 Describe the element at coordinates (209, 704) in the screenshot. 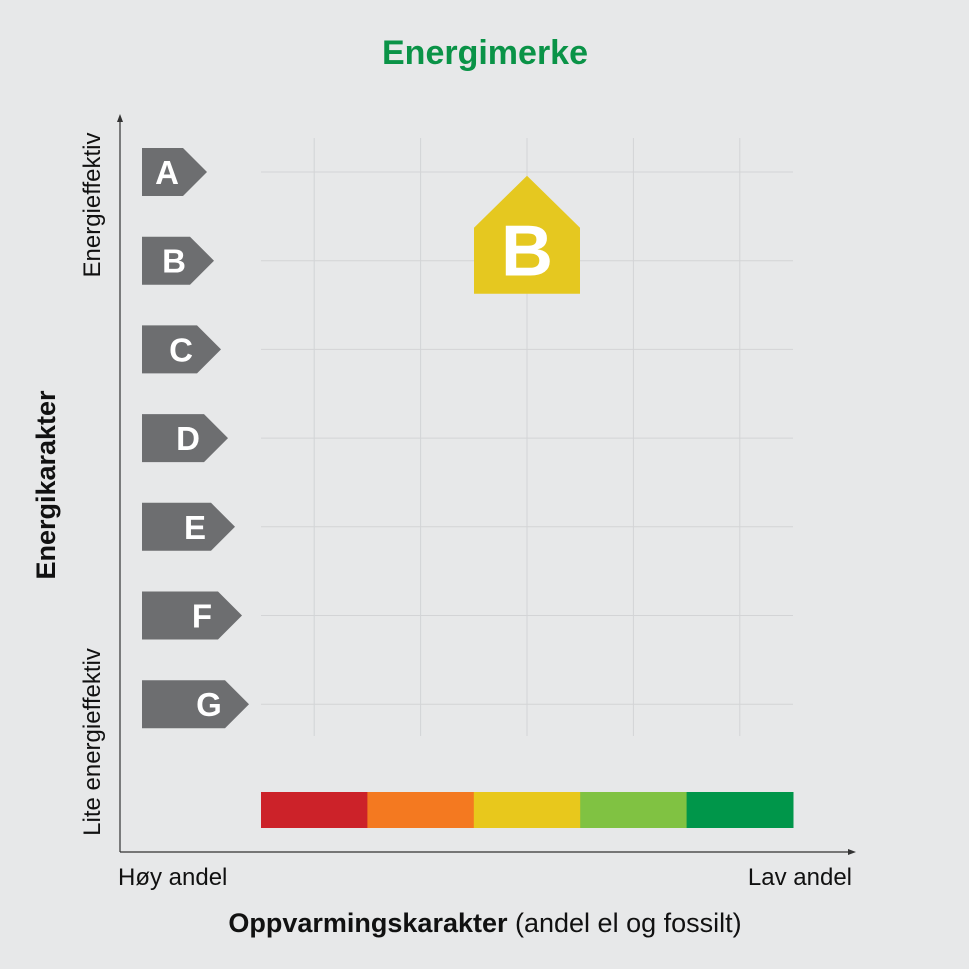

I see `grade-label: G` at that location.